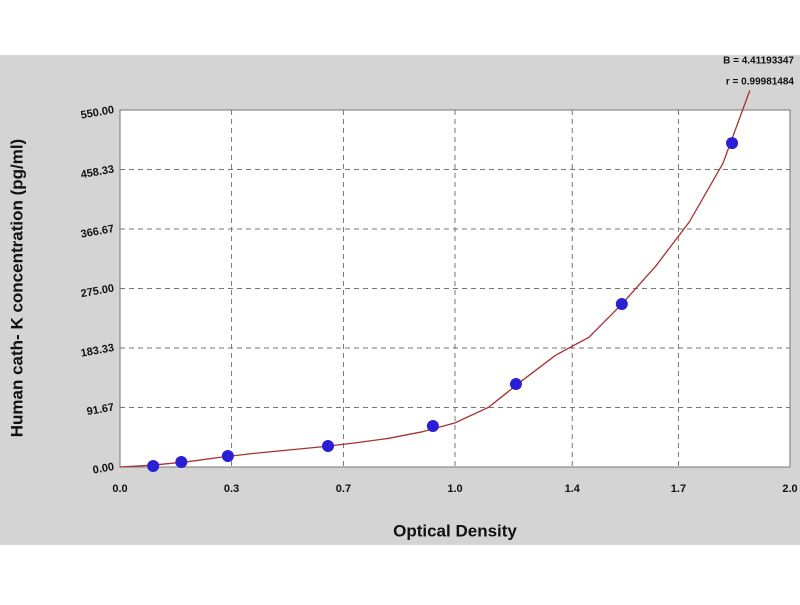  What do you see at coordinates (343, 489) in the screenshot?
I see `x-tick-label: 0.7` at bounding box center [343, 489].